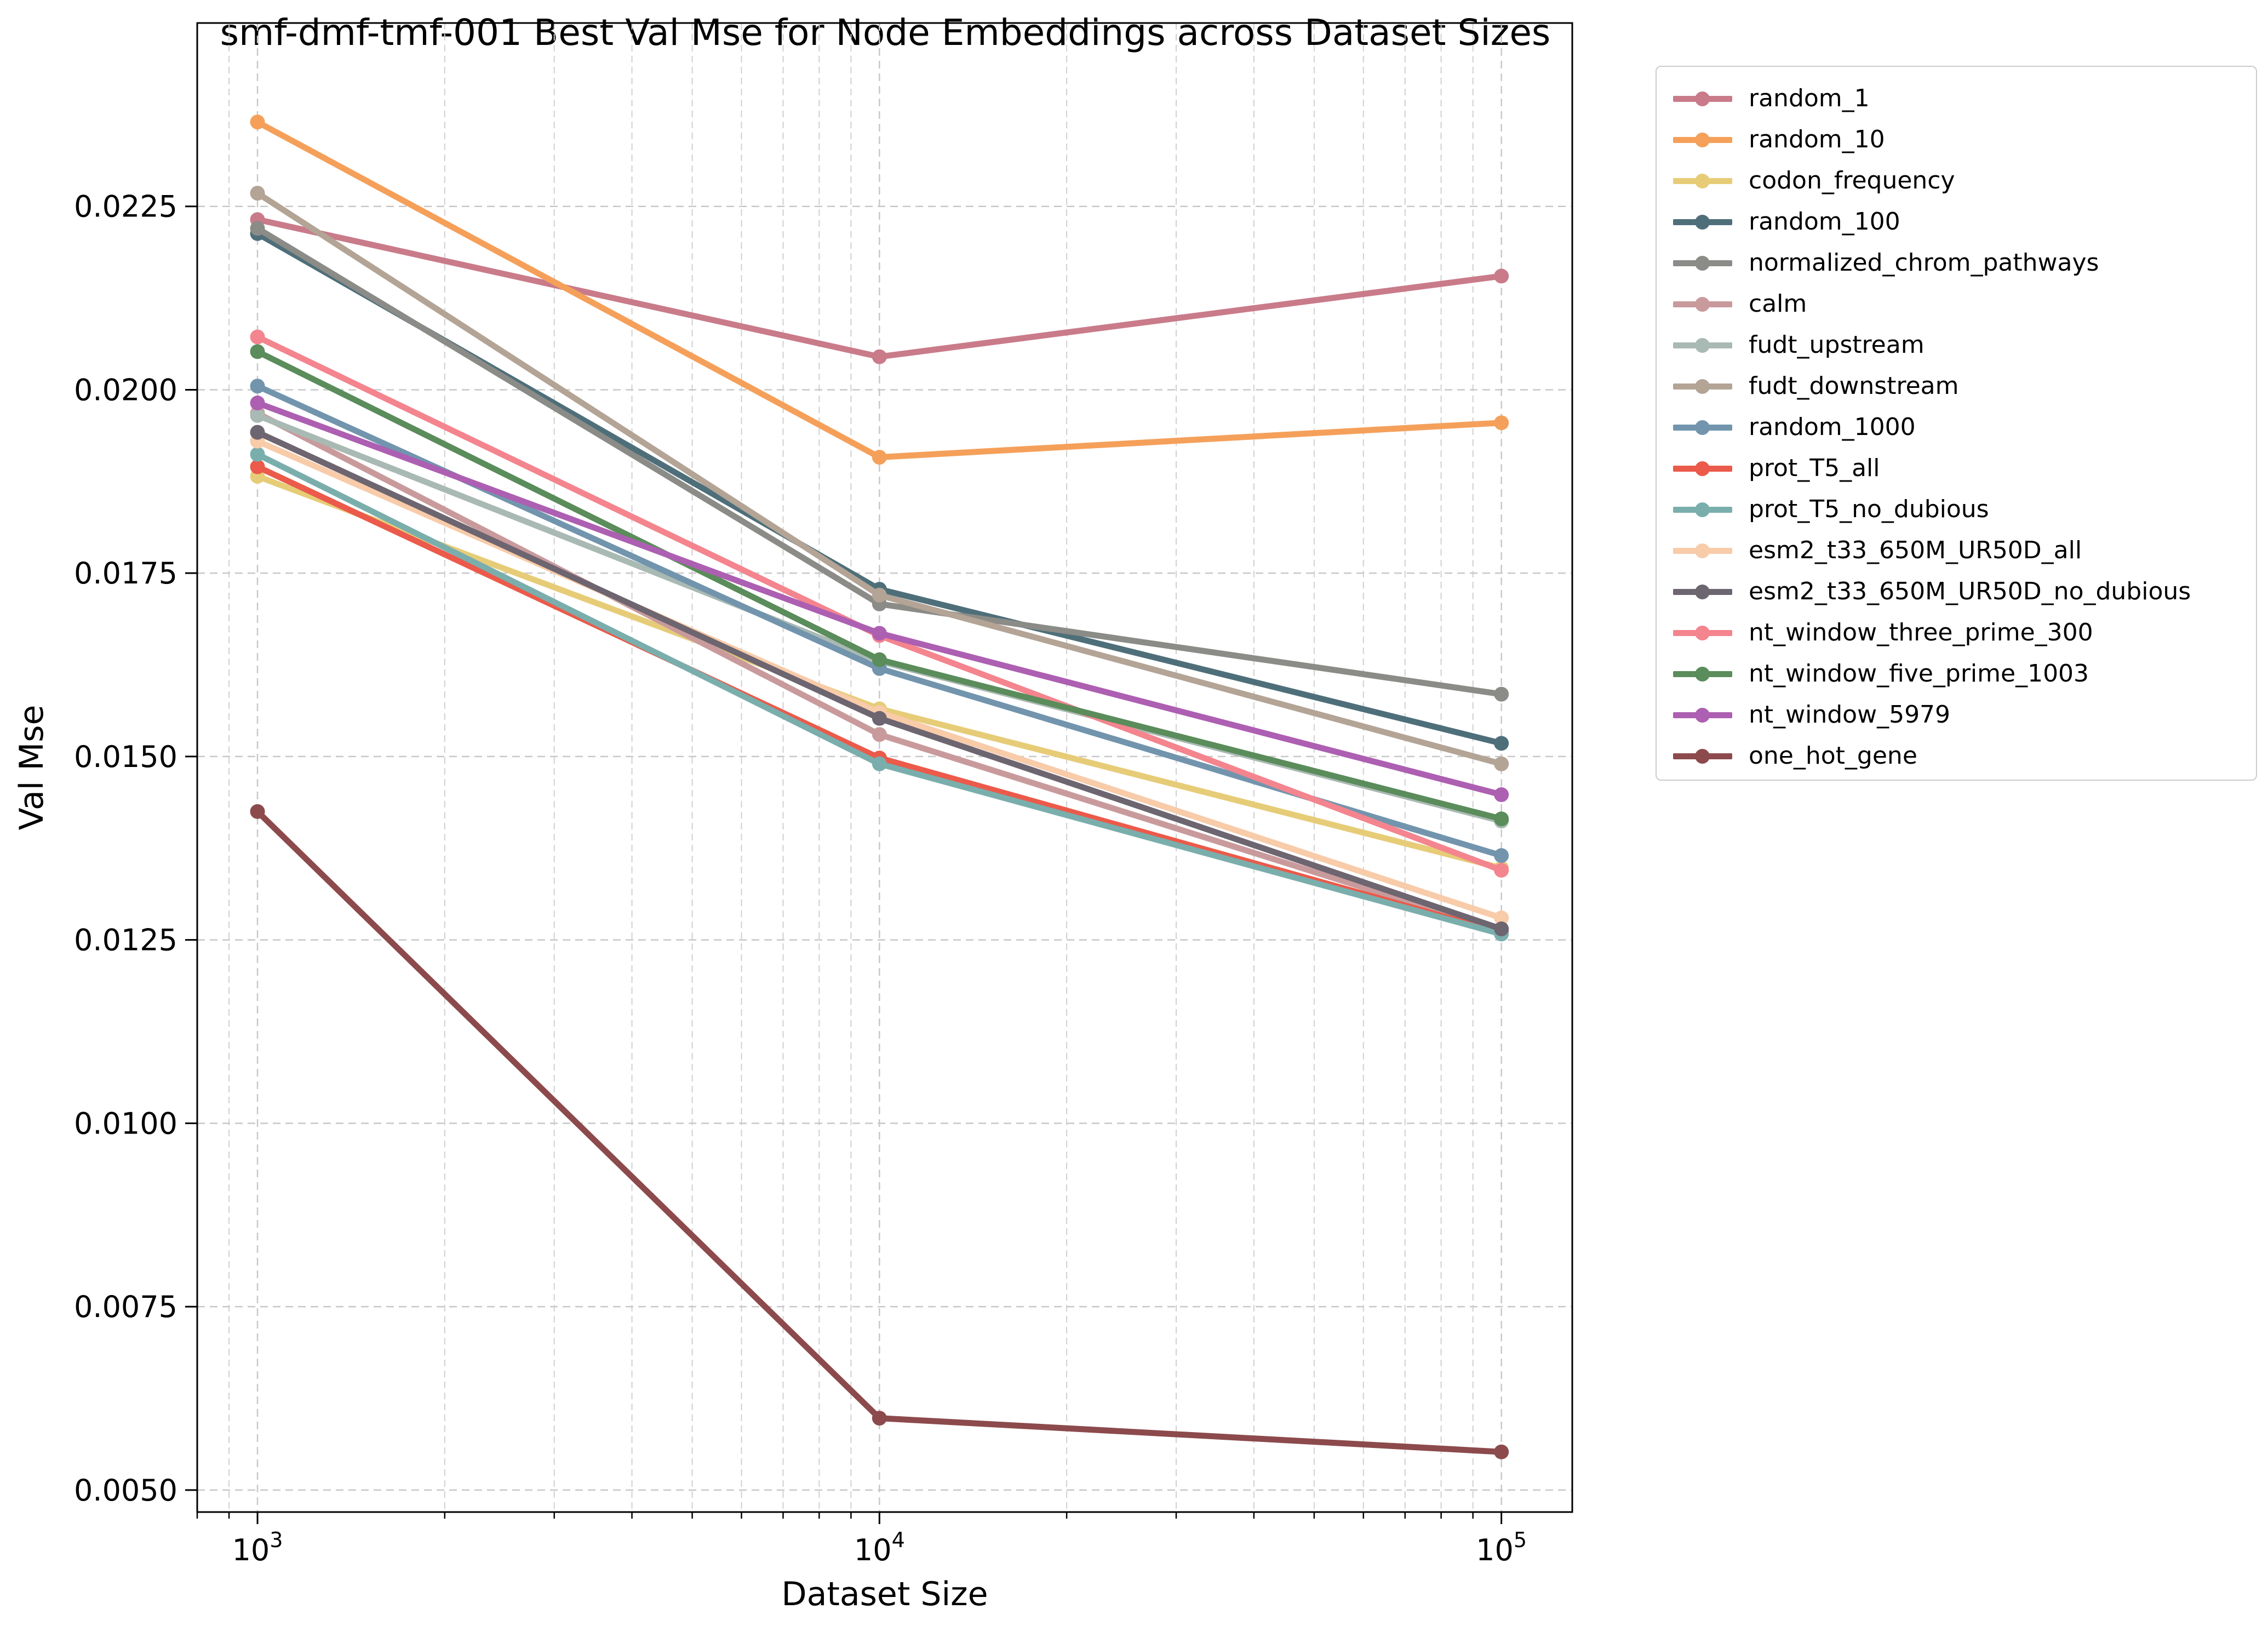 This screenshot has height=1626, width=2268. What do you see at coordinates (1809, 98) in the screenshot?
I see `legend-label: random_1` at bounding box center [1809, 98].